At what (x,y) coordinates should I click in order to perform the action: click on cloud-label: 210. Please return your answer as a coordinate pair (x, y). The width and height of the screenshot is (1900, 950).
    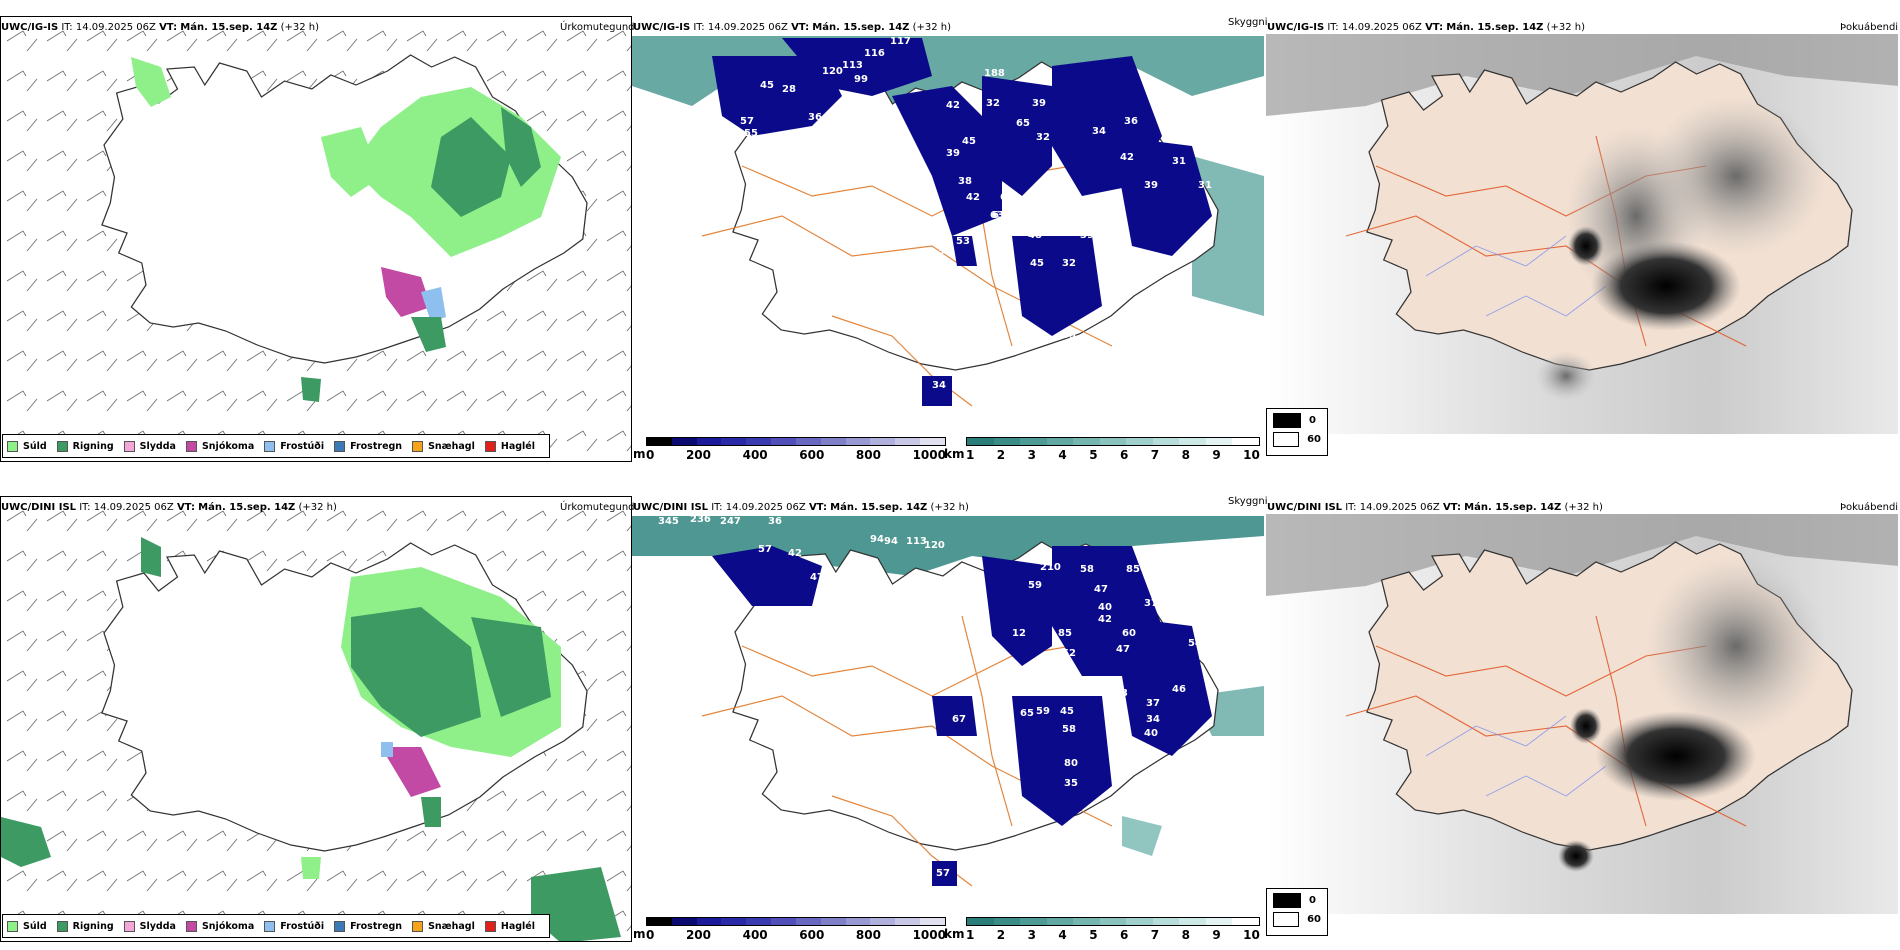
    Looking at the image, I should click on (1050, 567).